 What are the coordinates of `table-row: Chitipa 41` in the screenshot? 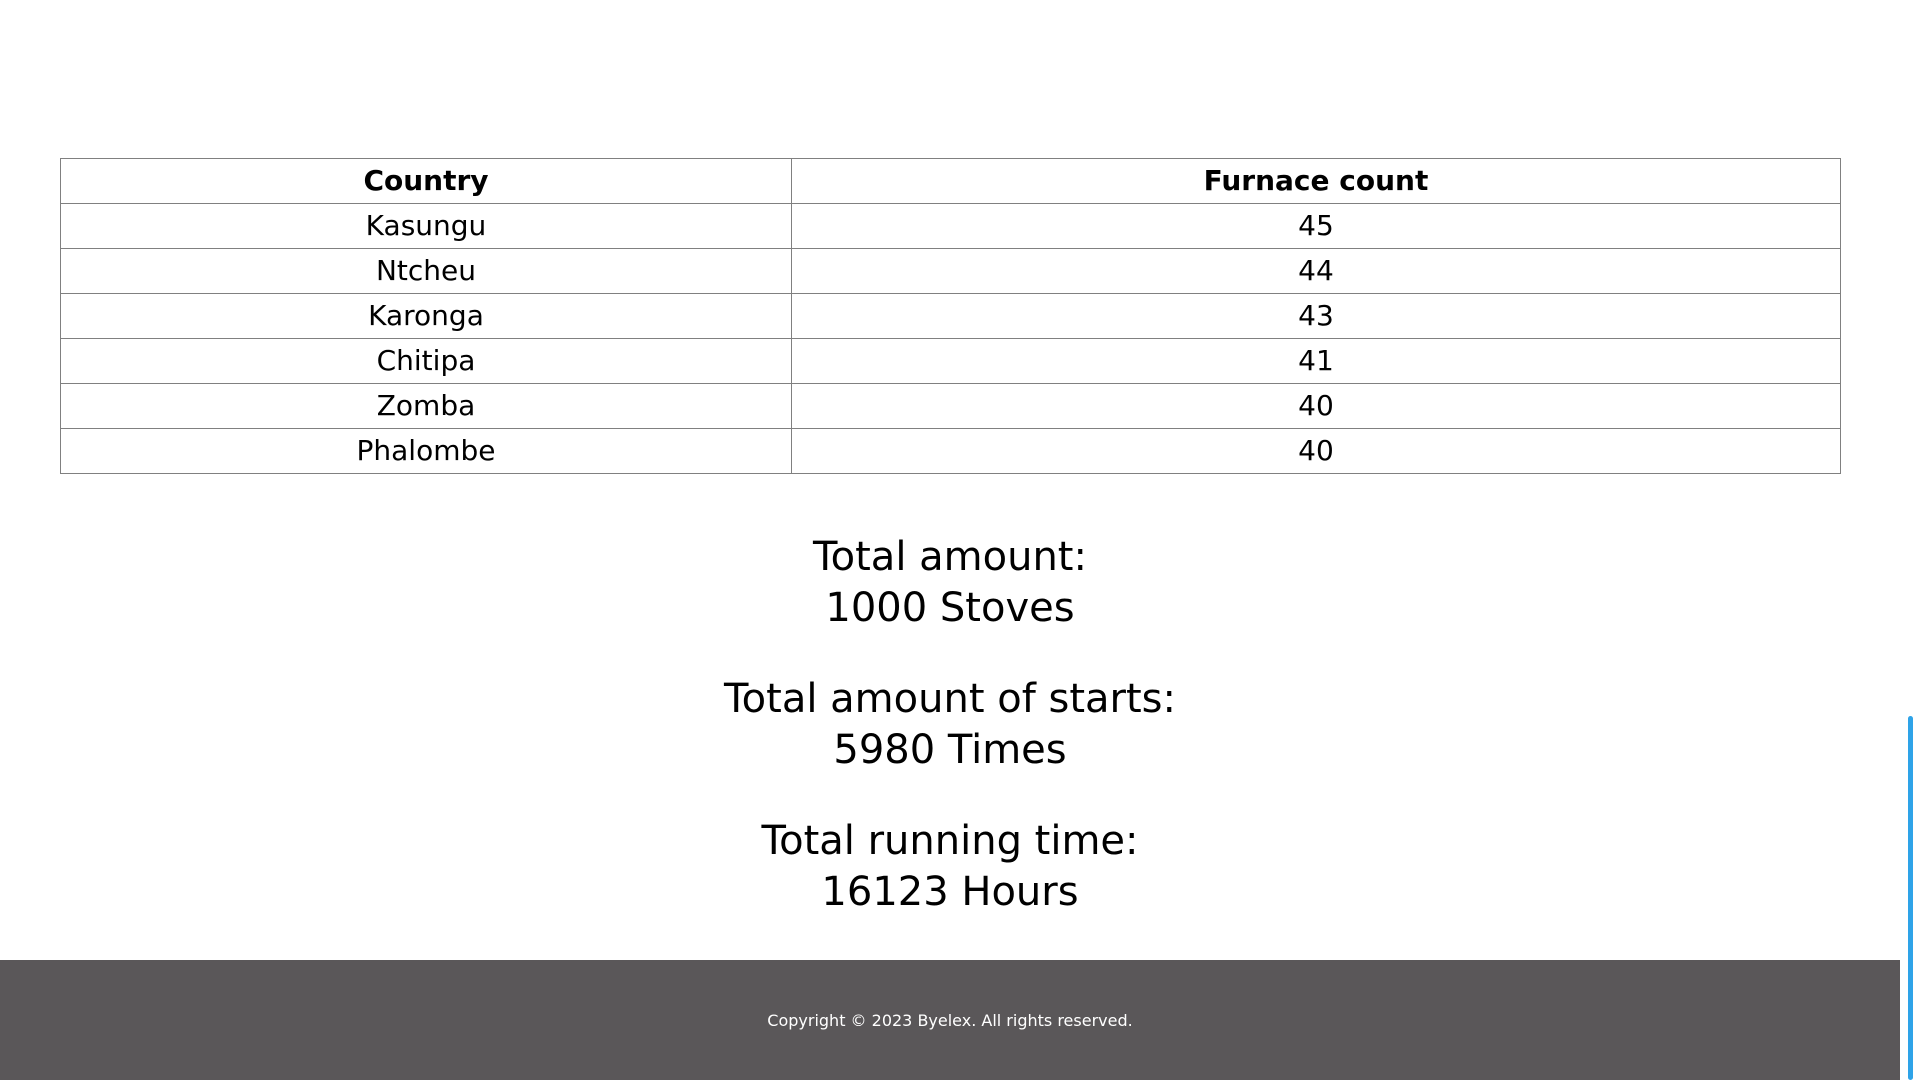 It's located at (950, 361).